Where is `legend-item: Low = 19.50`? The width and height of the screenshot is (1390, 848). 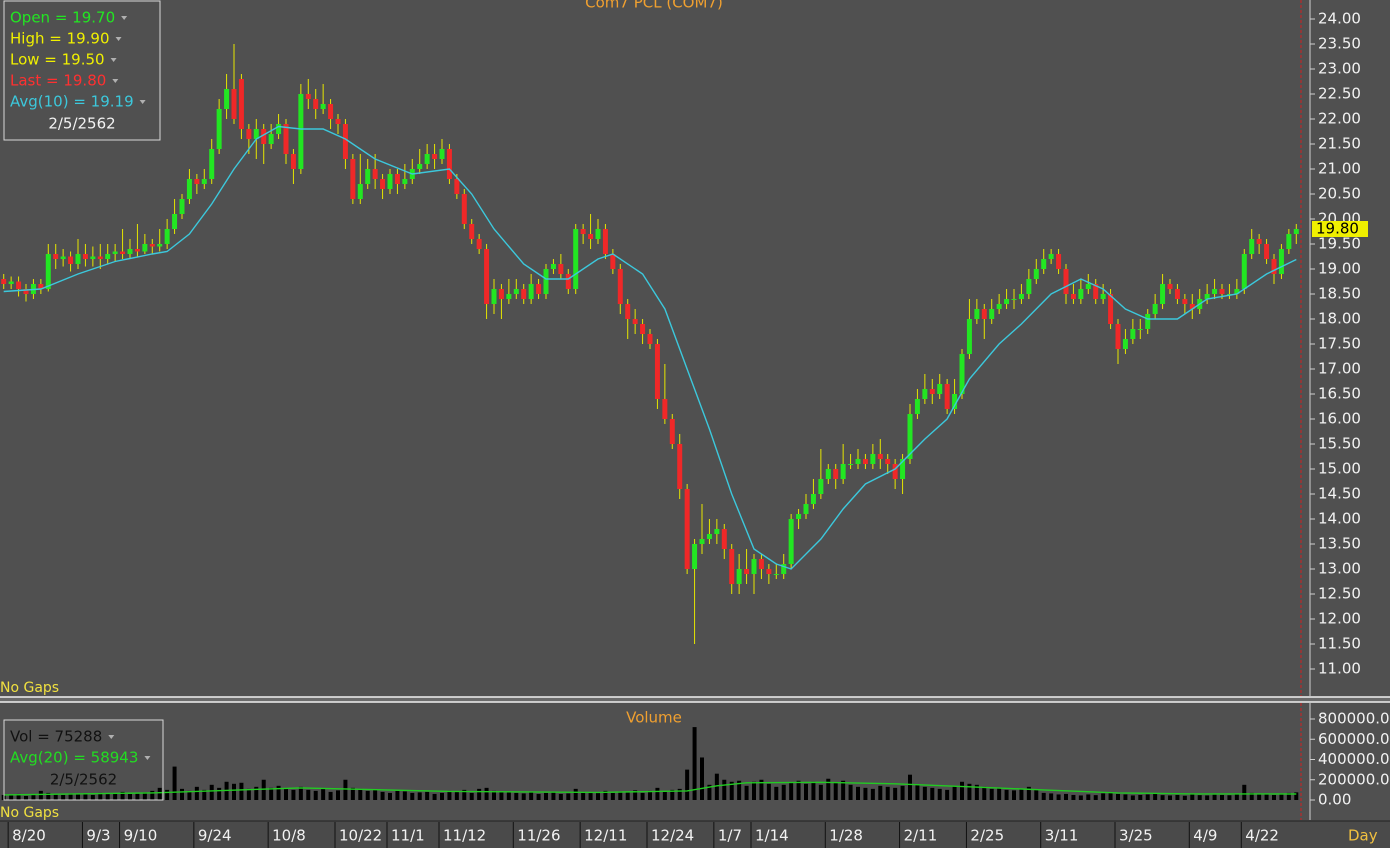
legend-item: Low = 19.50 is located at coordinates (57, 60).